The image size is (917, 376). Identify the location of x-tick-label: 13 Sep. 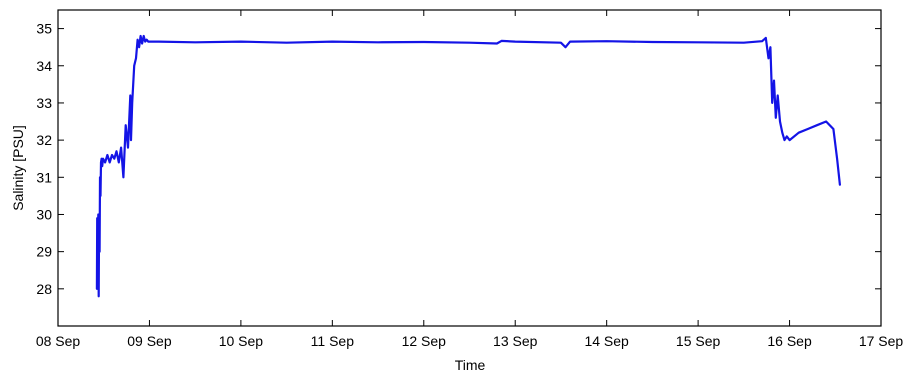
(515, 341).